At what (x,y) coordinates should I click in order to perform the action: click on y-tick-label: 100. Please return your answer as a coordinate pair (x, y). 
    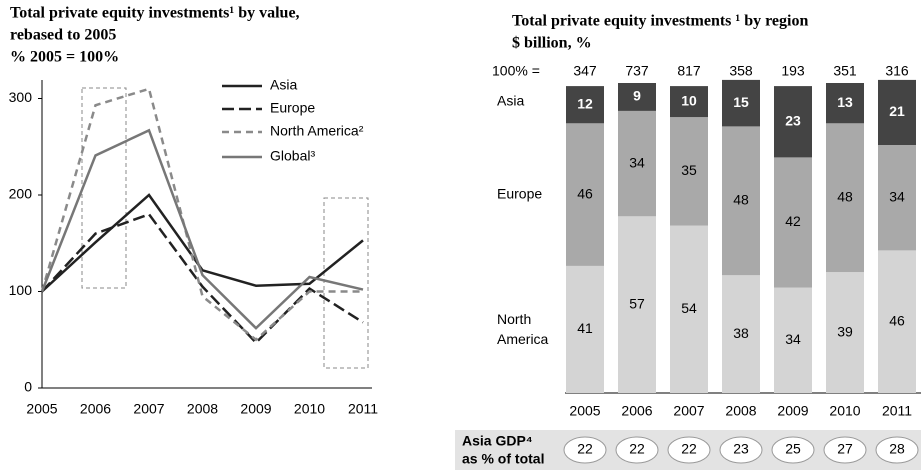
    Looking at the image, I should click on (21, 290).